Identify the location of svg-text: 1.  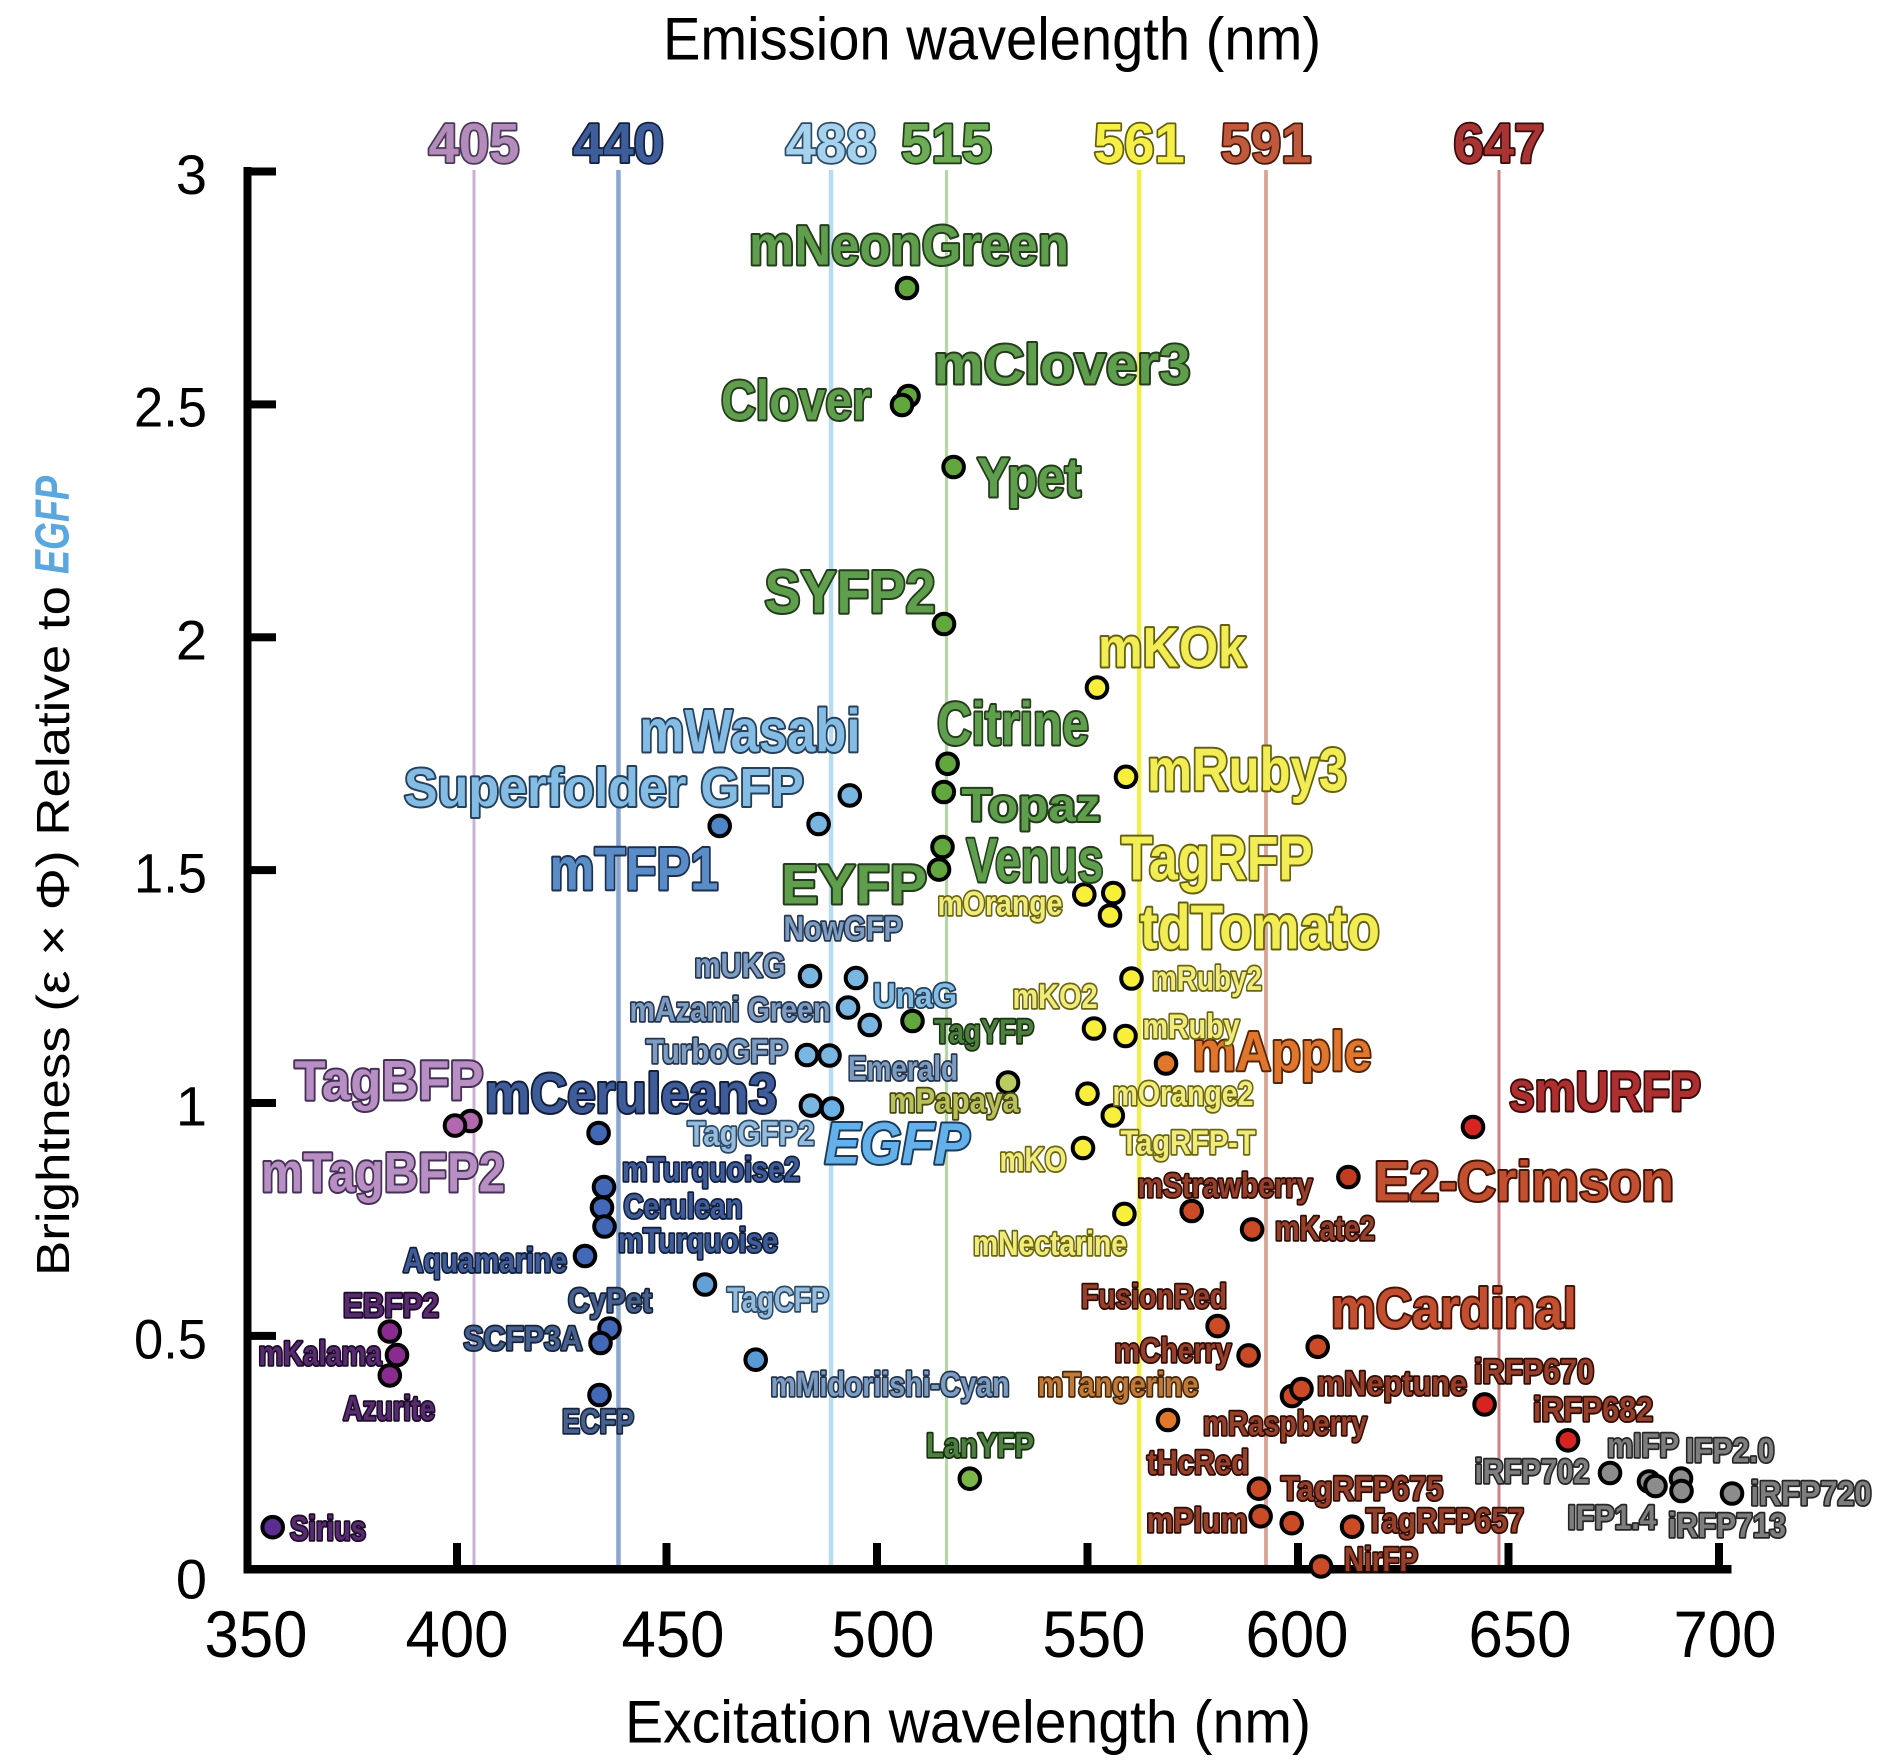
(191, 1106).